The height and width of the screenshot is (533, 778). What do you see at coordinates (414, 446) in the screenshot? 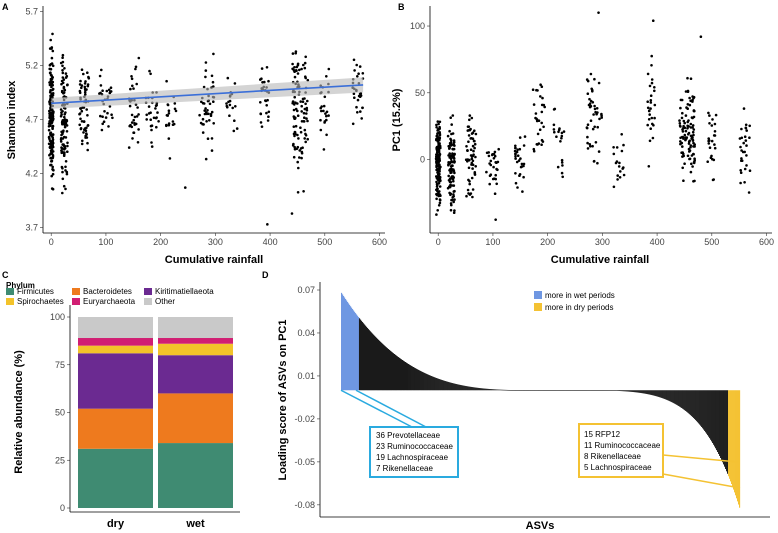
I see `d-wet-box-line: 23 Ruminococcaceae` at bounding box center [414, 446].